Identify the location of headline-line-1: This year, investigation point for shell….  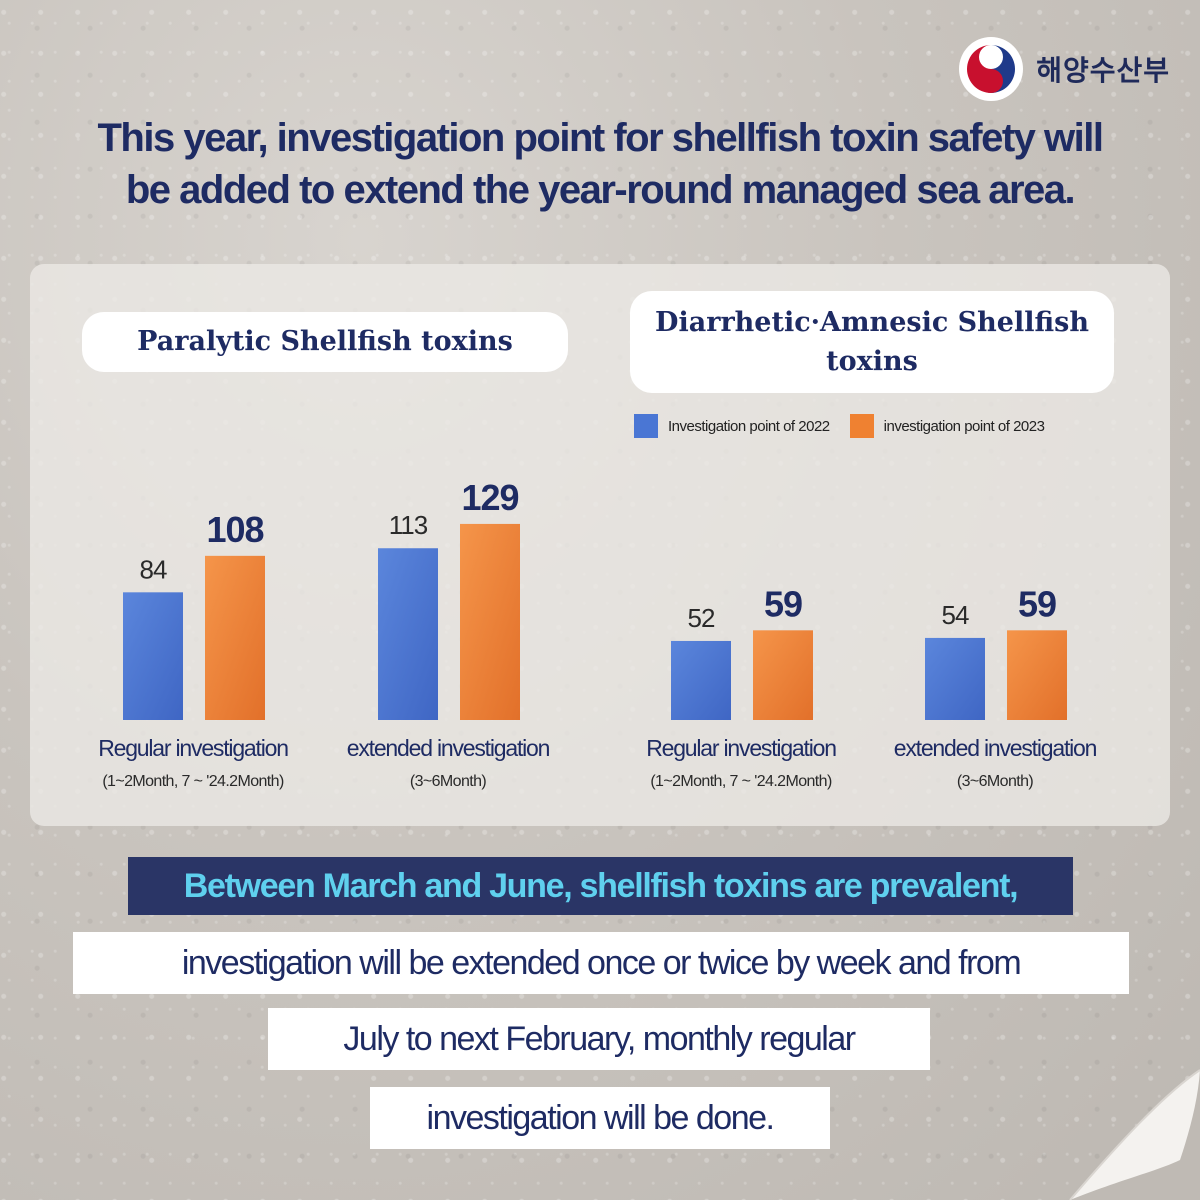
(601, 138).